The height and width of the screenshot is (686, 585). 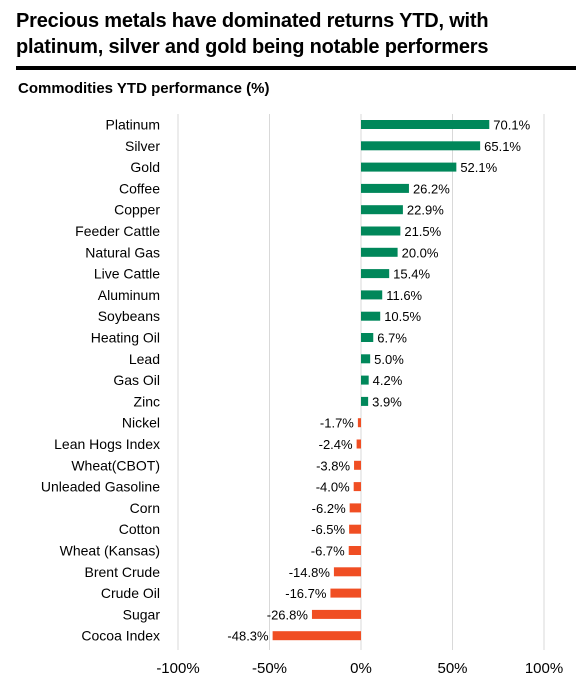 I want to click on category-label: Gas Oil, so click(x=136, y=380).